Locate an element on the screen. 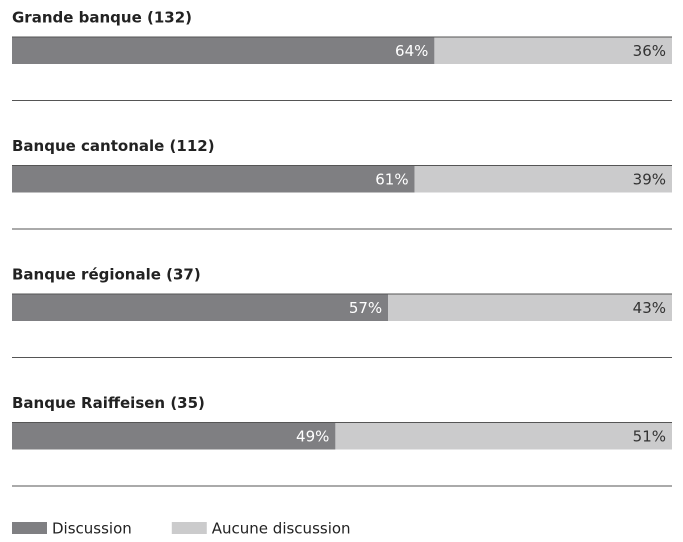  value-label: 39% is located at coordinates (649, 180).